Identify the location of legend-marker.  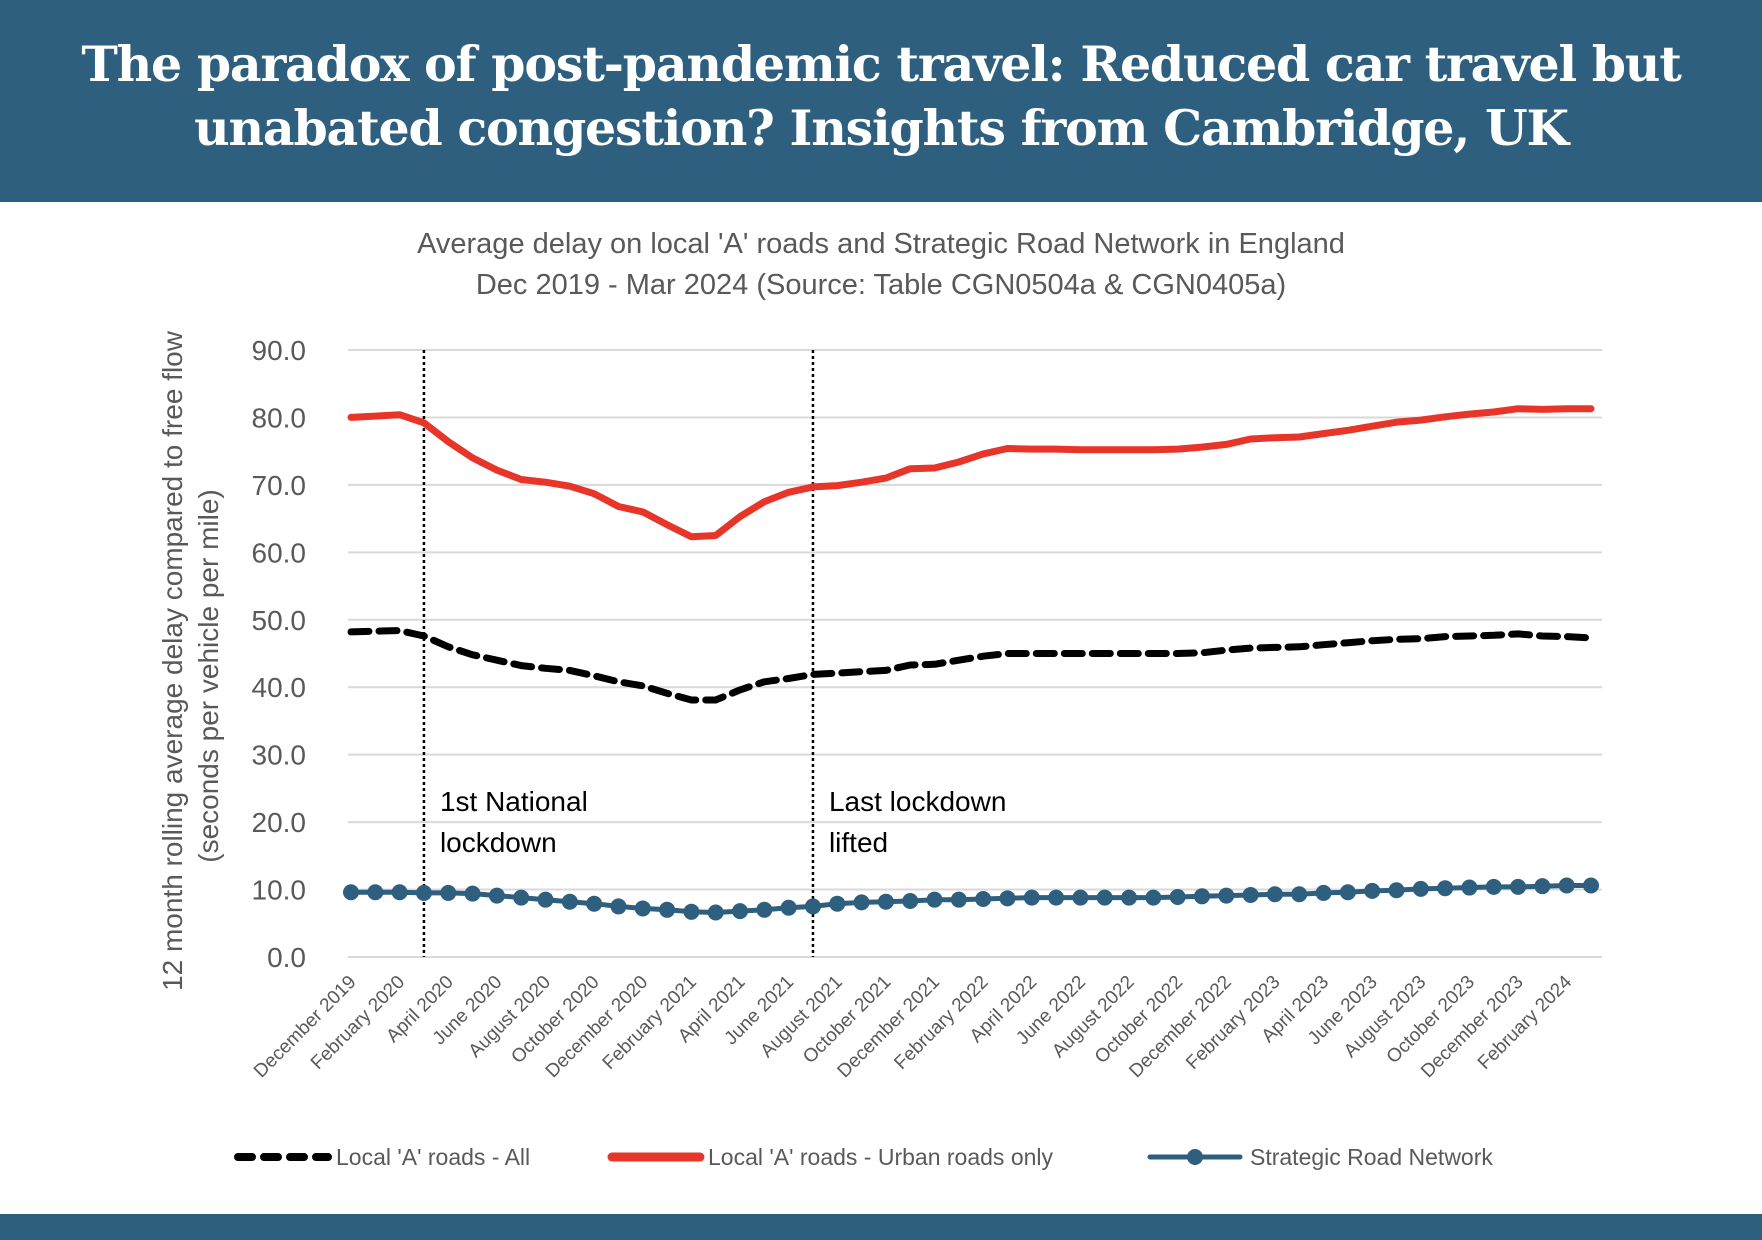
(1195, 1157).